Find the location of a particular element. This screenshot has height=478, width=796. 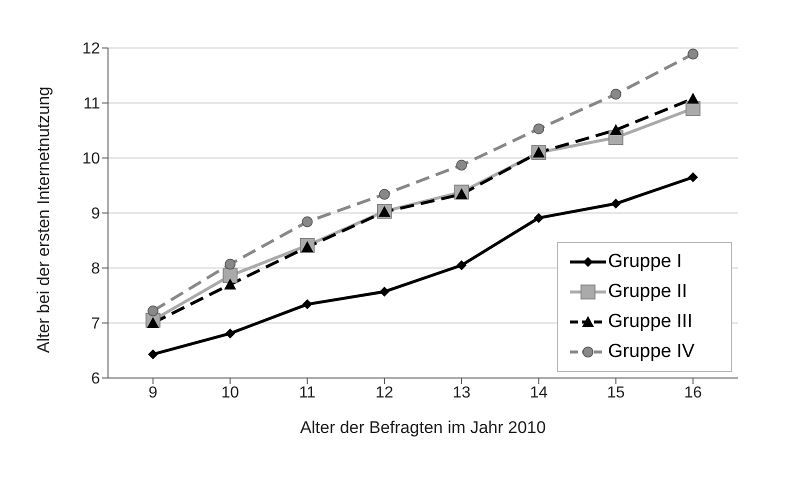

y-axis-title: Alter bei der ersten Internetnutzung is located at coordinates (44, 219).